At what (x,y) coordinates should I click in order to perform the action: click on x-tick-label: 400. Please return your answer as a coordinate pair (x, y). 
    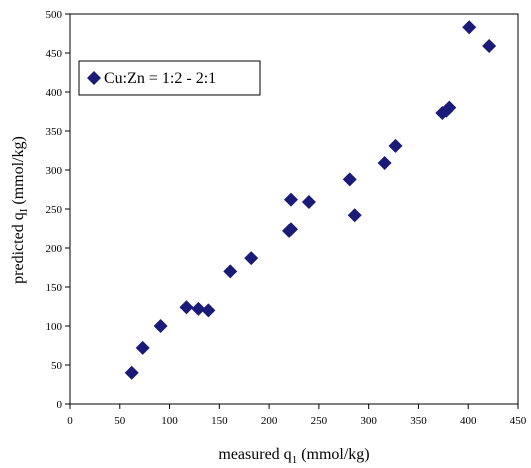
    Looking at the image, I should click on (468, 421).